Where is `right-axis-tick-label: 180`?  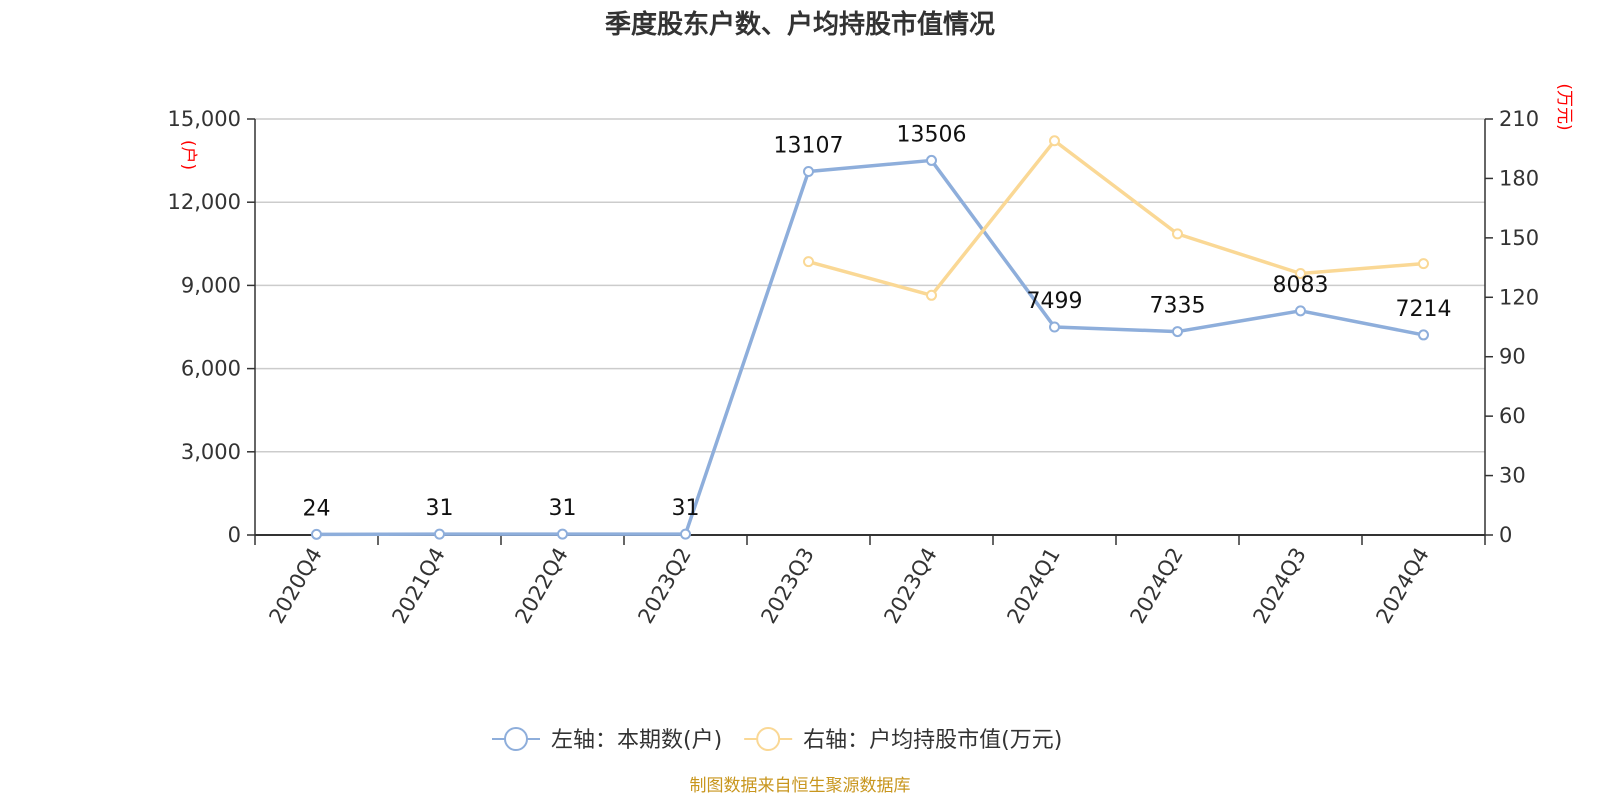
right-axis-tick-label: 180 is located at coordinates (1519, 178).